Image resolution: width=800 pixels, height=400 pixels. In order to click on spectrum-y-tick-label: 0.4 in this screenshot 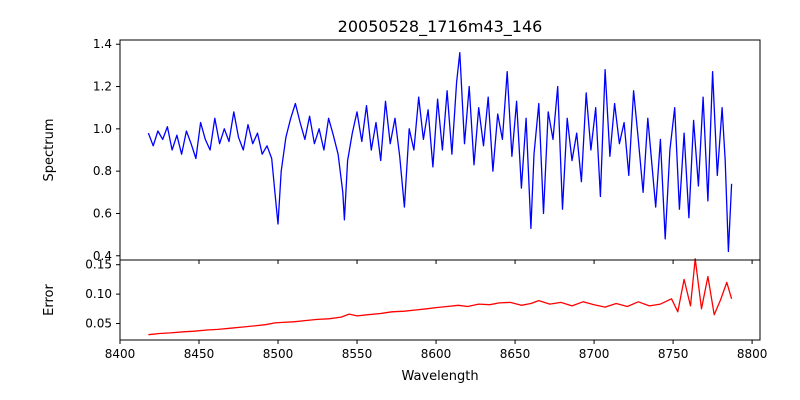, I will do `click(102, 256)`.